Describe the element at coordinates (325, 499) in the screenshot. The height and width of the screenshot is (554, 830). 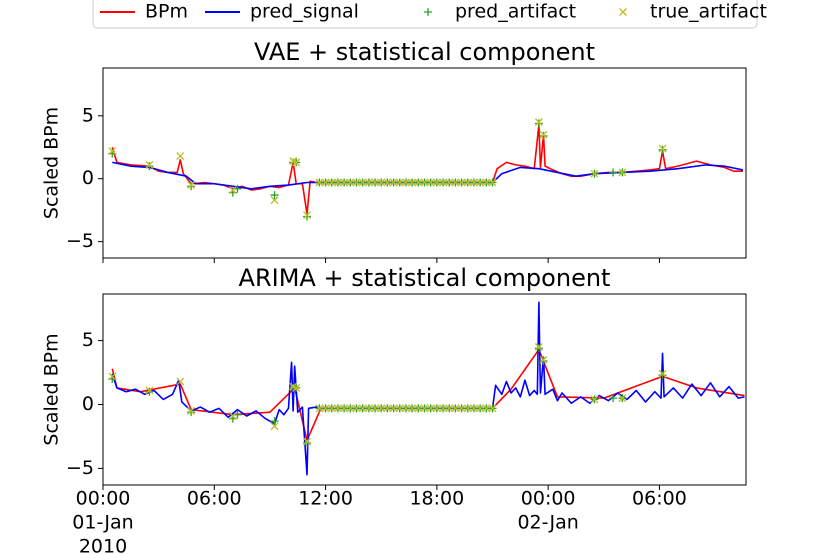
I see `x-tick-label: 12:00` at that location.